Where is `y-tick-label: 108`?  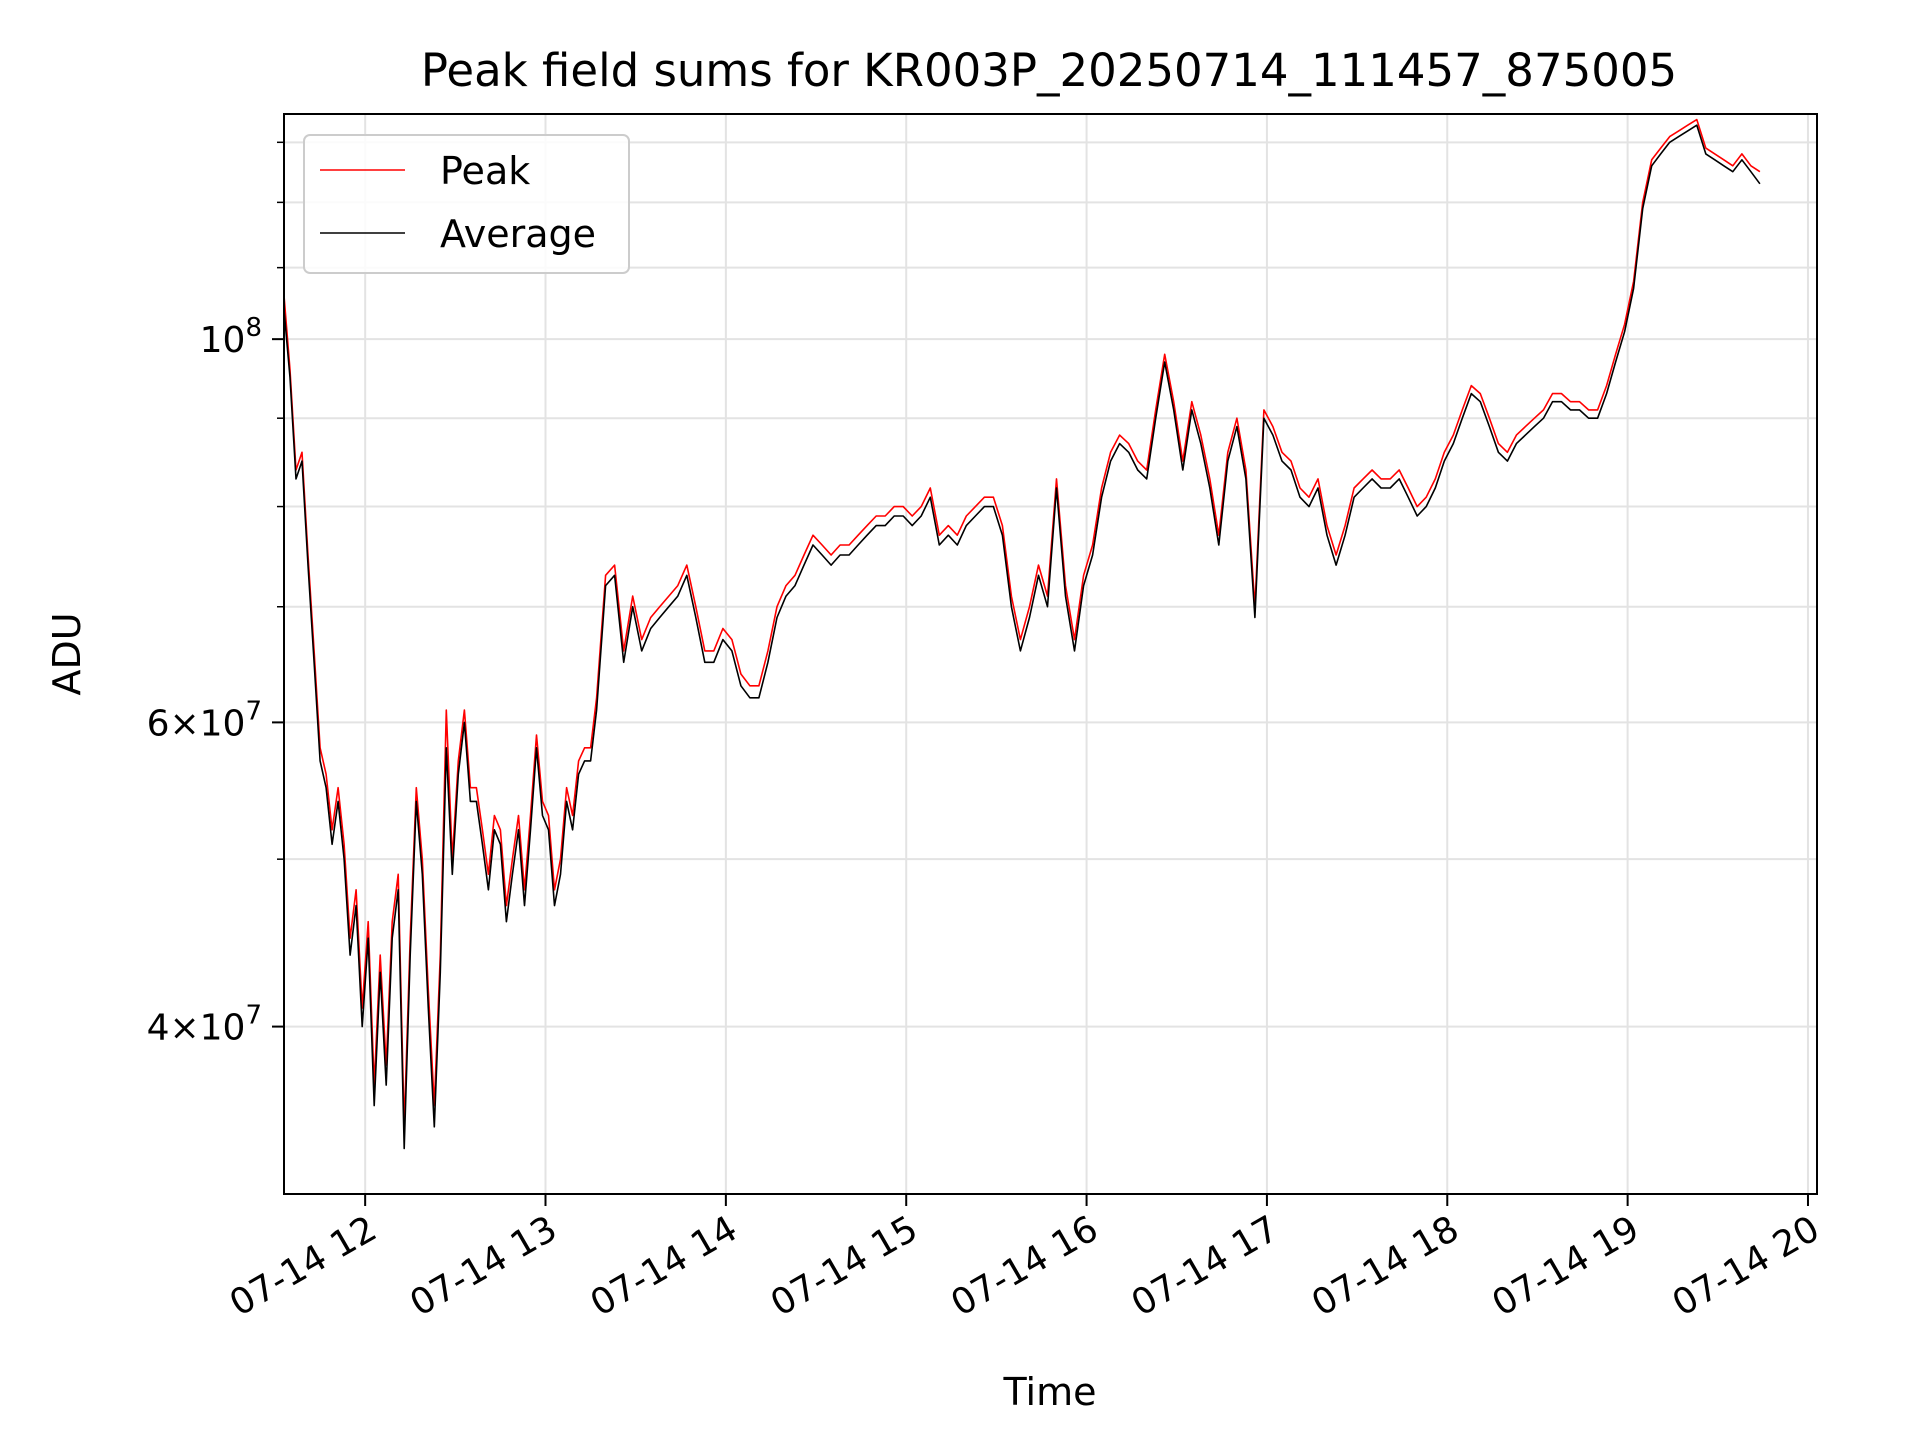 y-tick-label: 108 is located at coordinates (231, 337).